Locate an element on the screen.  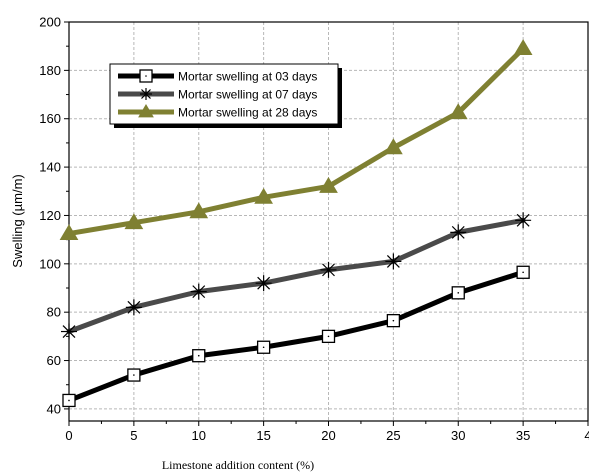
x-tick-label: 20 is located at coordinates (328, 435).